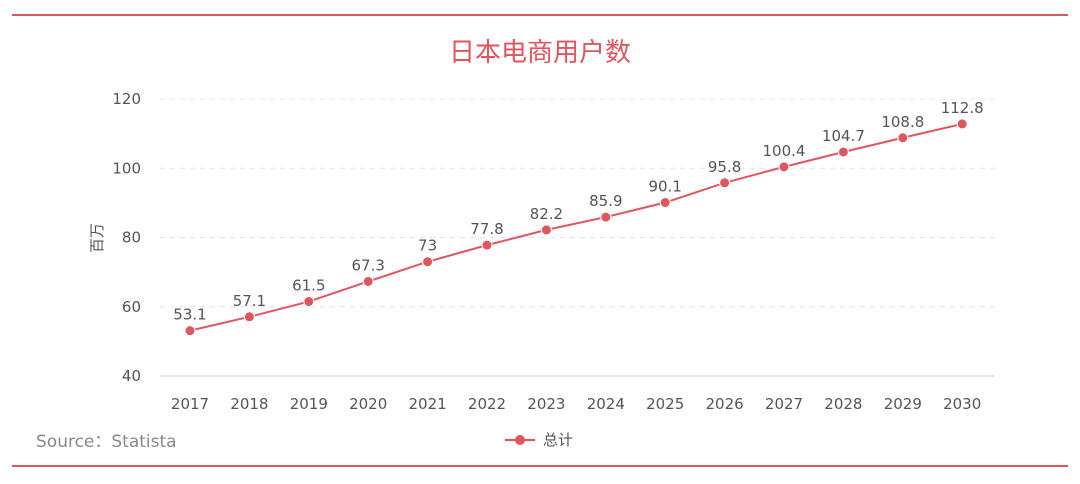  What do you see at coordinates (606, 404) in the screenshot?
I see `x-tick-label: 2024` at bounding box center [606, 404].